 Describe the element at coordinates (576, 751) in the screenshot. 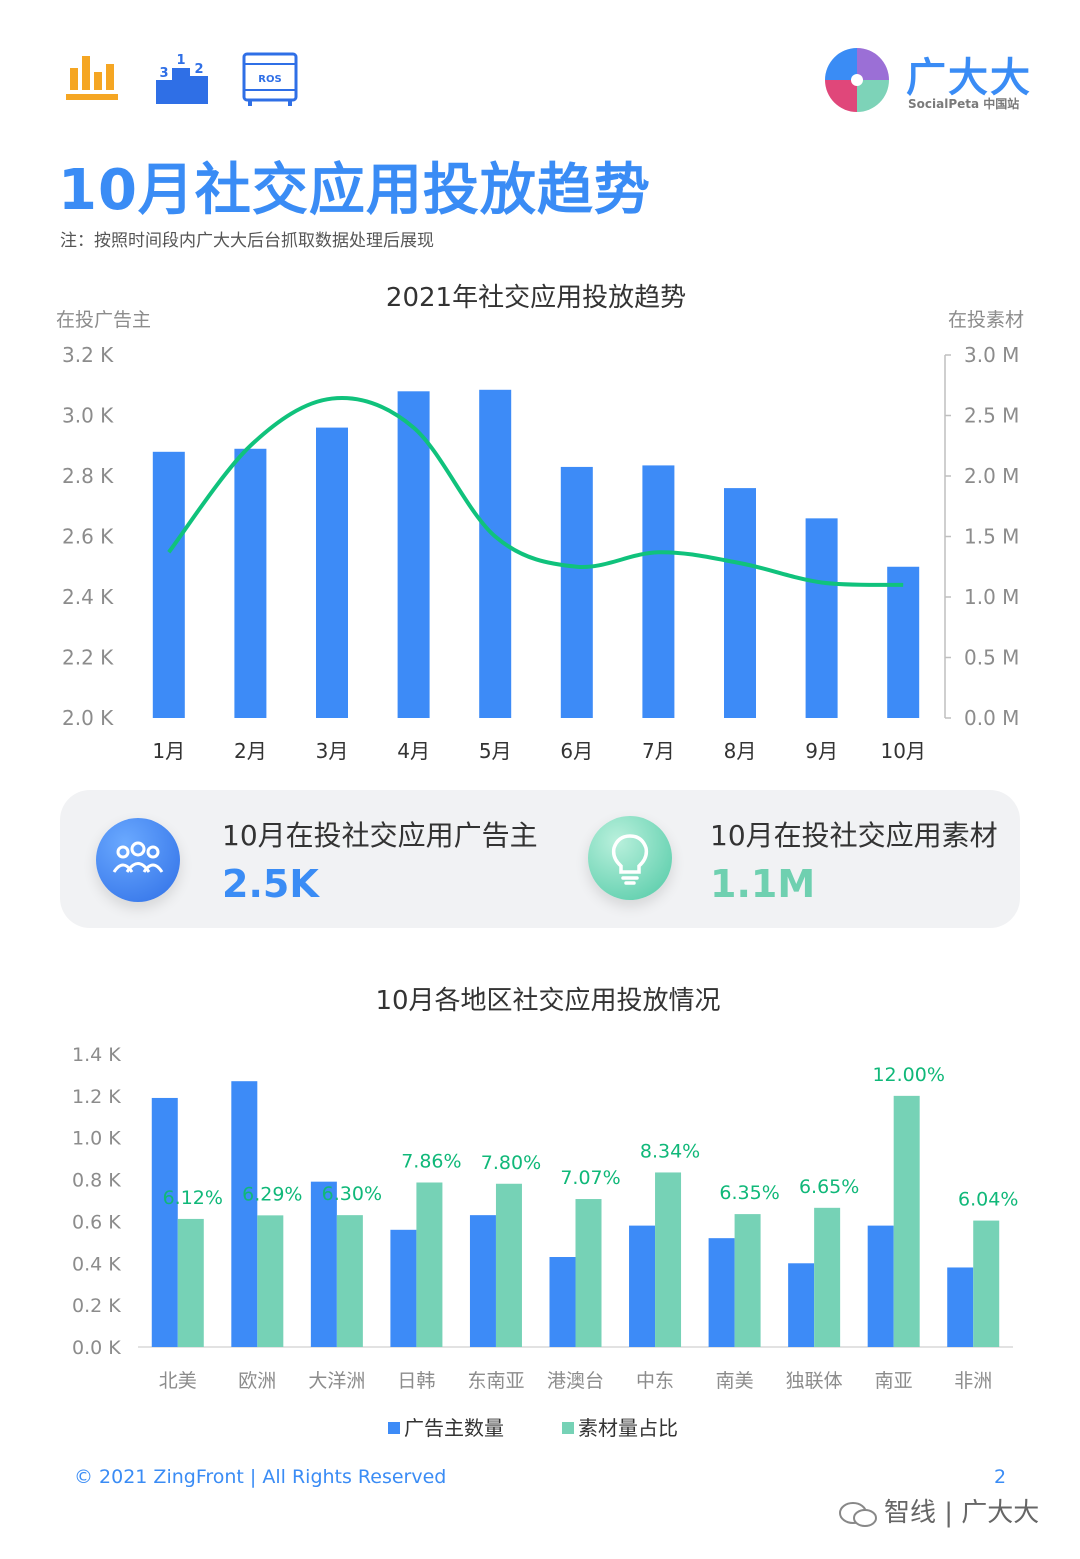

I see `x-tick-label: 6月` at that location.